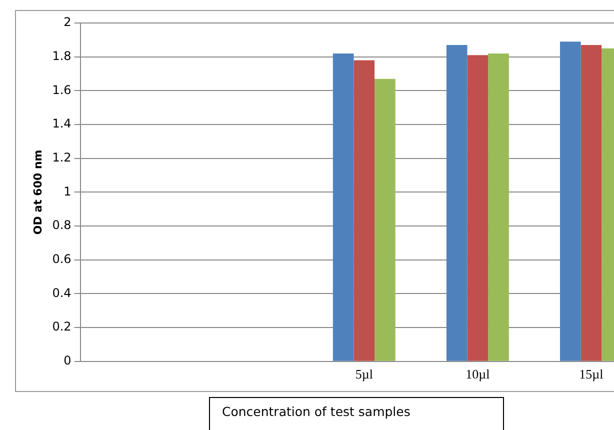 The height and width of the screenshot is (430, 614). I want to click on y-tick-label: 0.8, so click(62, 225).